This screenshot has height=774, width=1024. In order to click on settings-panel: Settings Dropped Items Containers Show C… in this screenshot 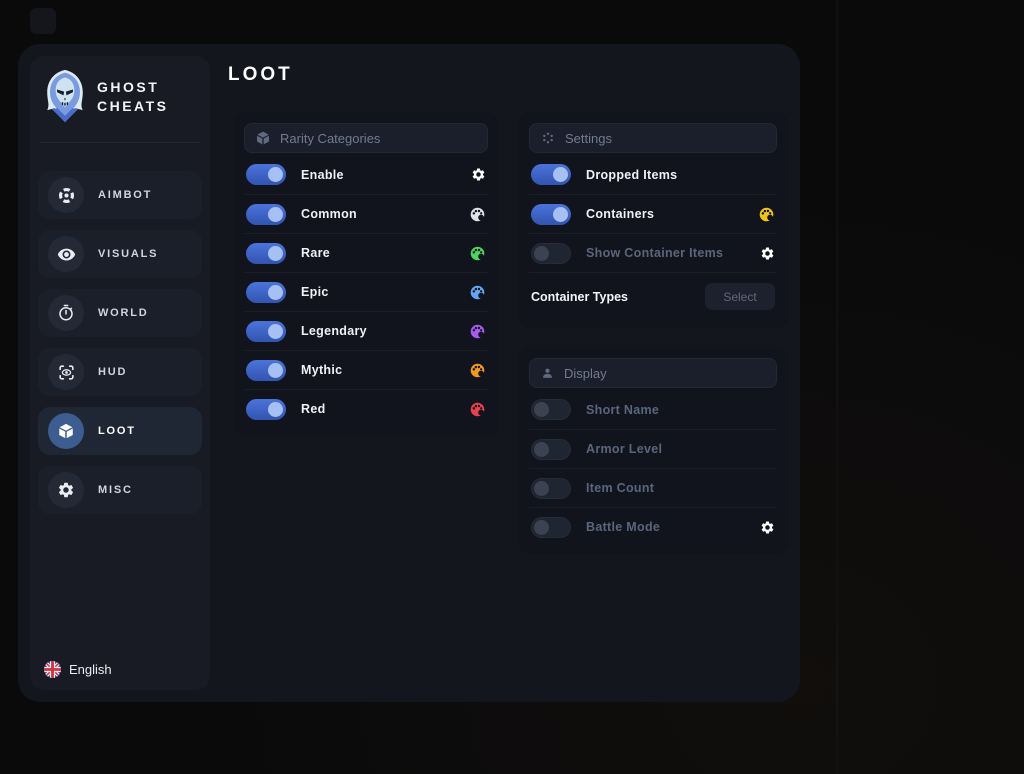, I will do `click(653, 220)`.